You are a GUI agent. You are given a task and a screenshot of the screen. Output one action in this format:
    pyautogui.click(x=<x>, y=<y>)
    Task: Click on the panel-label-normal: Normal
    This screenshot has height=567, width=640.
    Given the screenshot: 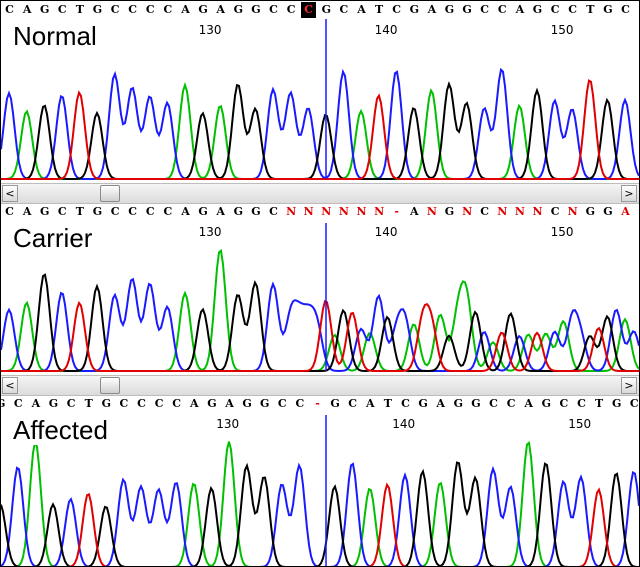 What is the action you would take?
    pyautogui.click(x=55, y=36)
    